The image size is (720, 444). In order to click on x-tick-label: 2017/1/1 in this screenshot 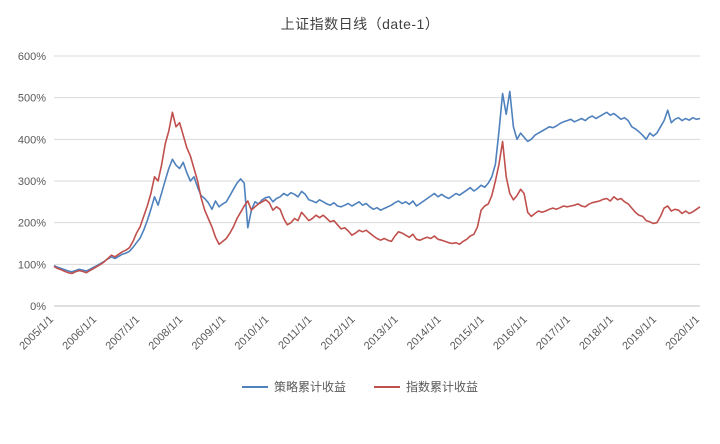, I will do `click(553, 333)`.